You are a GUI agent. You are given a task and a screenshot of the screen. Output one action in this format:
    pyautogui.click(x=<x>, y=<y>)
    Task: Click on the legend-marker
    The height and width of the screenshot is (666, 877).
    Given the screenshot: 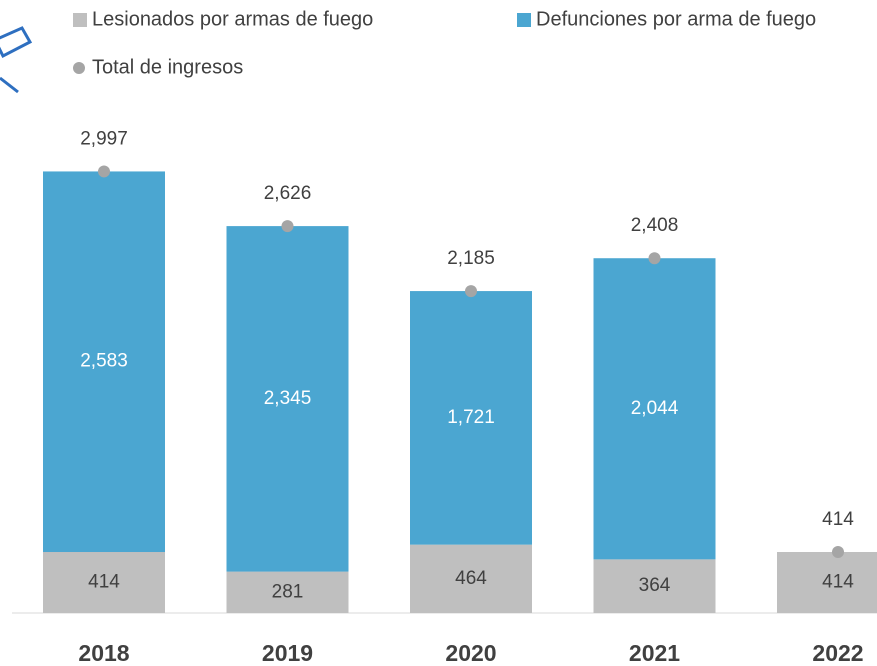 What is the action you would take?
    pyautogui.click(x=79, y=68)
    